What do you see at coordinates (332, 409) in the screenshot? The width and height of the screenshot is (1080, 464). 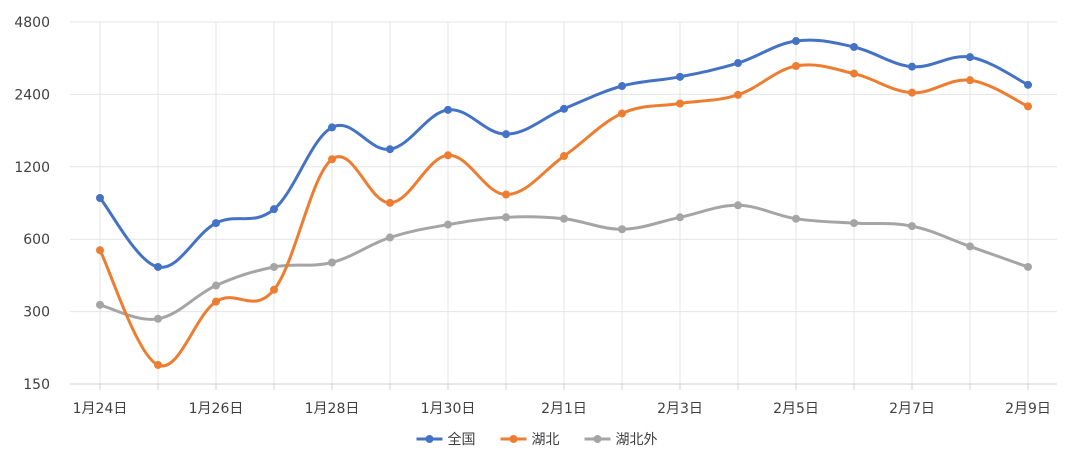 I see `x-tick-label: 1月28日` at bounding box center [332, 409].